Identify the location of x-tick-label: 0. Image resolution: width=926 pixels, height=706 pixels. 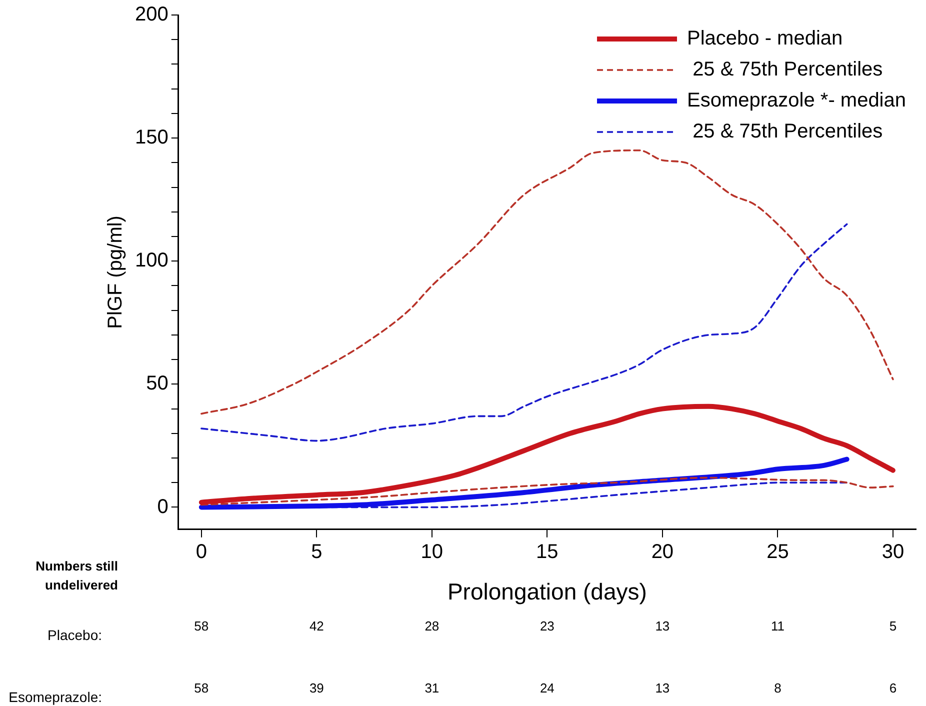
(201, 551).